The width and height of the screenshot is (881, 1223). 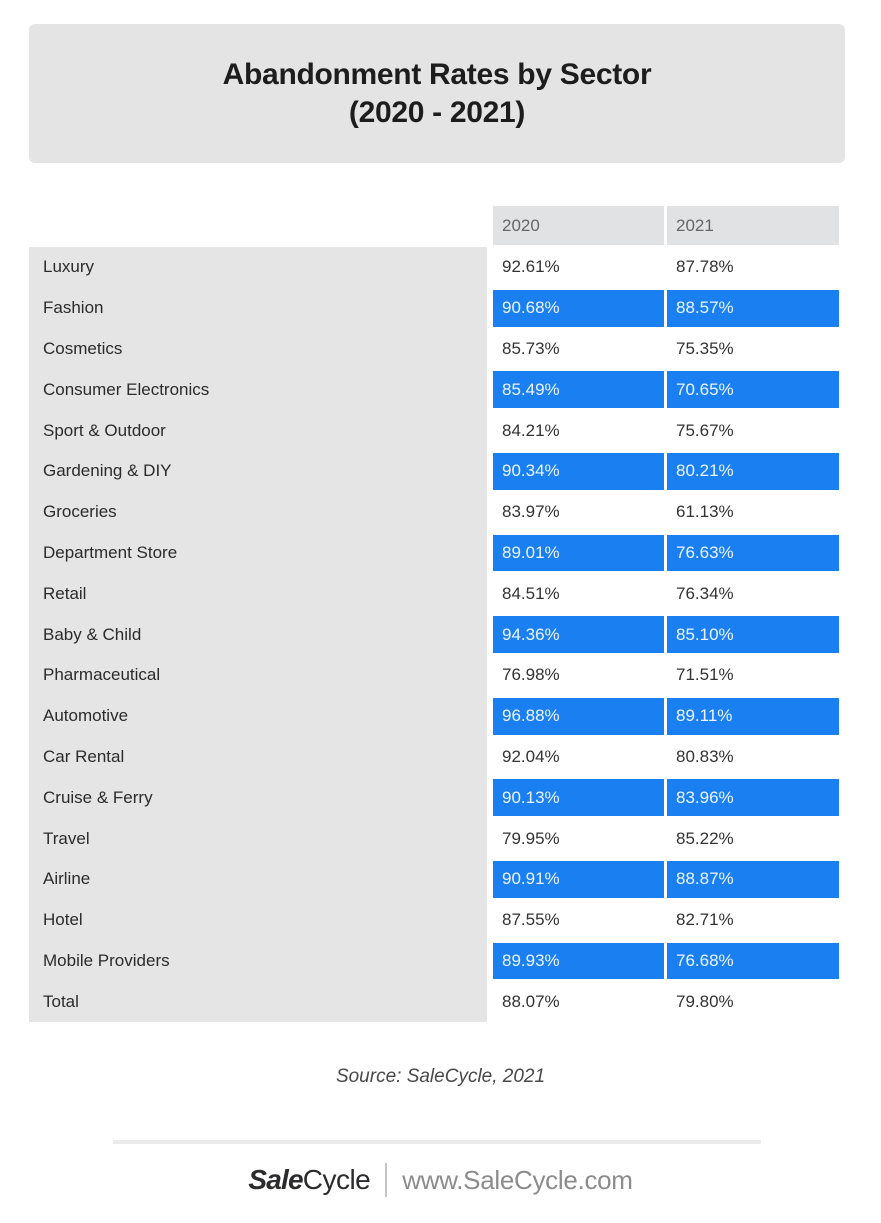 What do you see at coordinates (386, 1180) in the screenshot?
I see `footer-separator` at bounding box center [386, 1180].